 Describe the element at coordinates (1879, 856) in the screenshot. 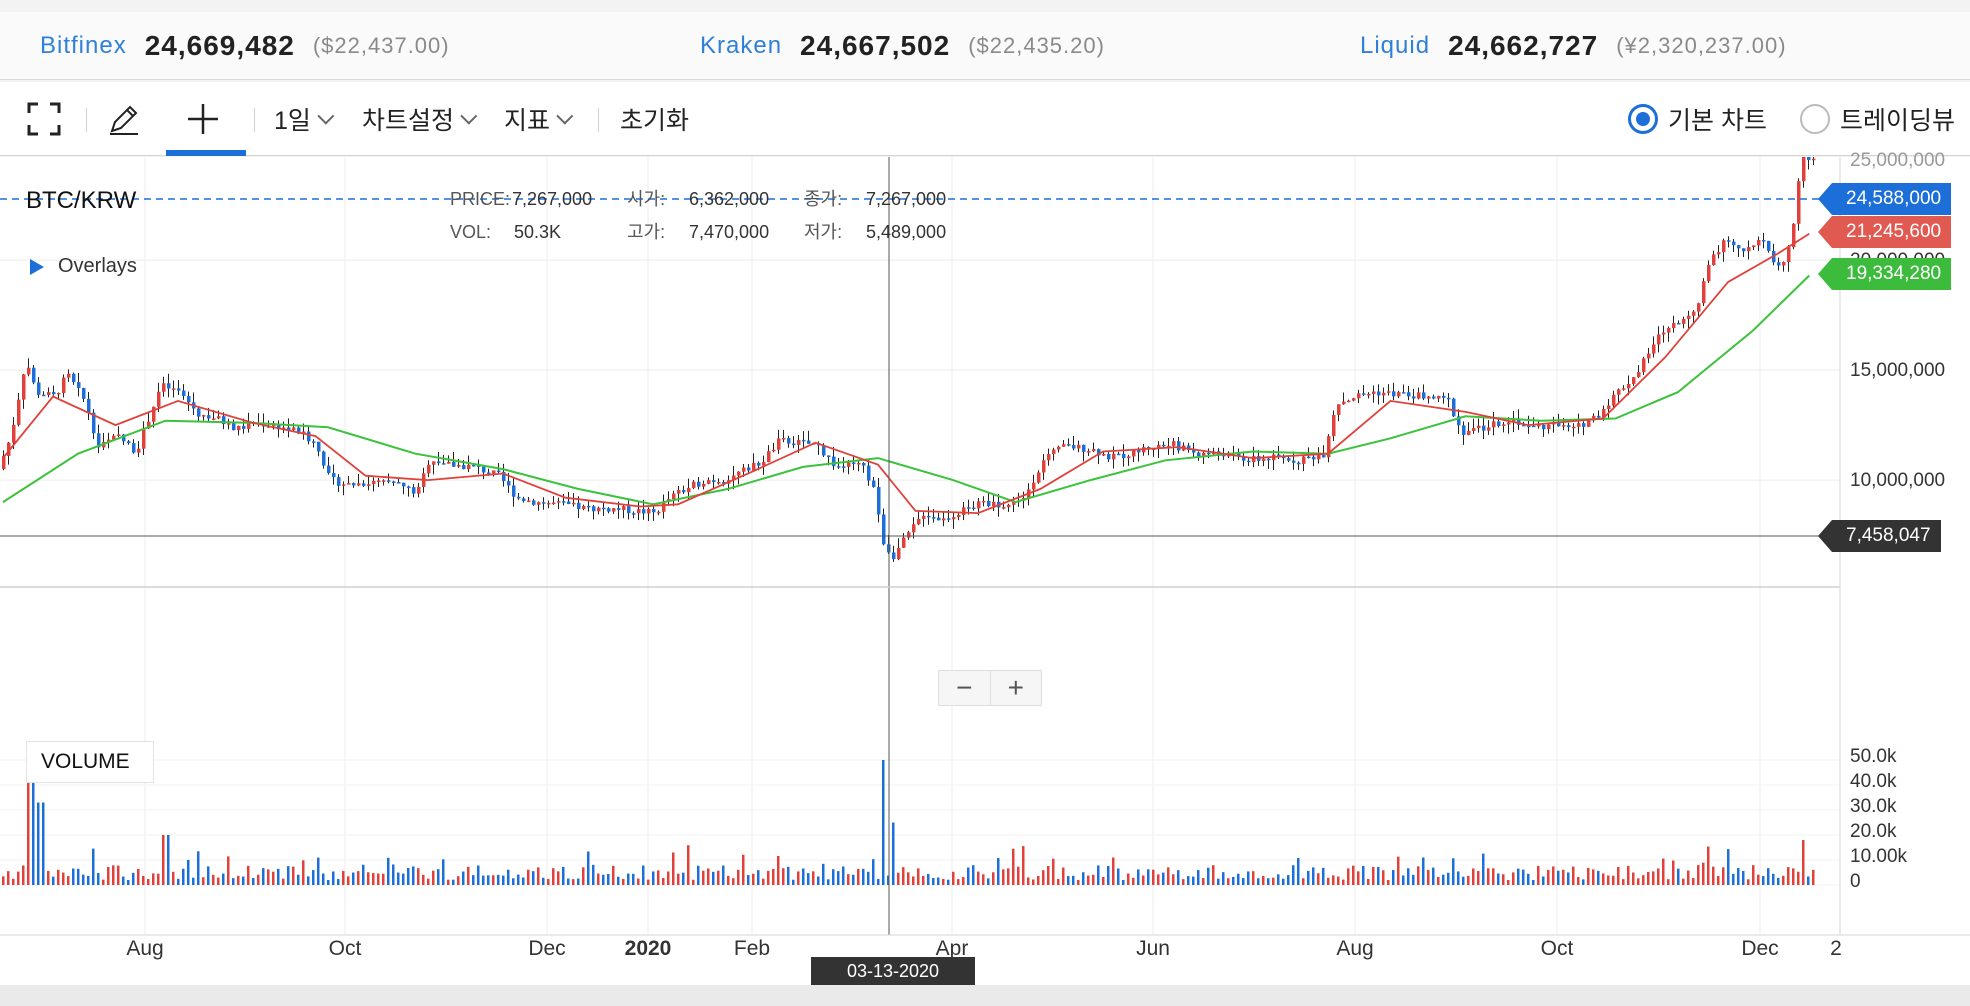

I see `volume-axis-label: 10.00k` at that location.